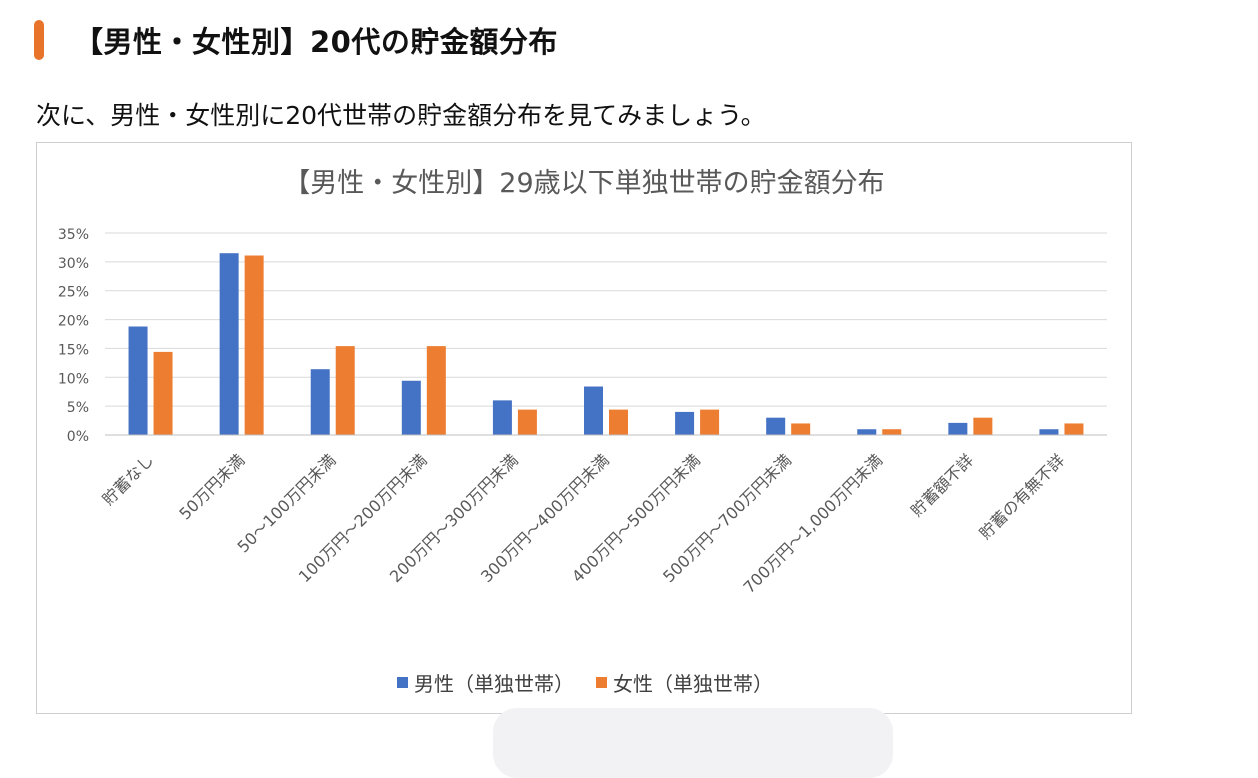  I want to click on legend-label-male: 男性（単独世帯）, so click(494, 684).